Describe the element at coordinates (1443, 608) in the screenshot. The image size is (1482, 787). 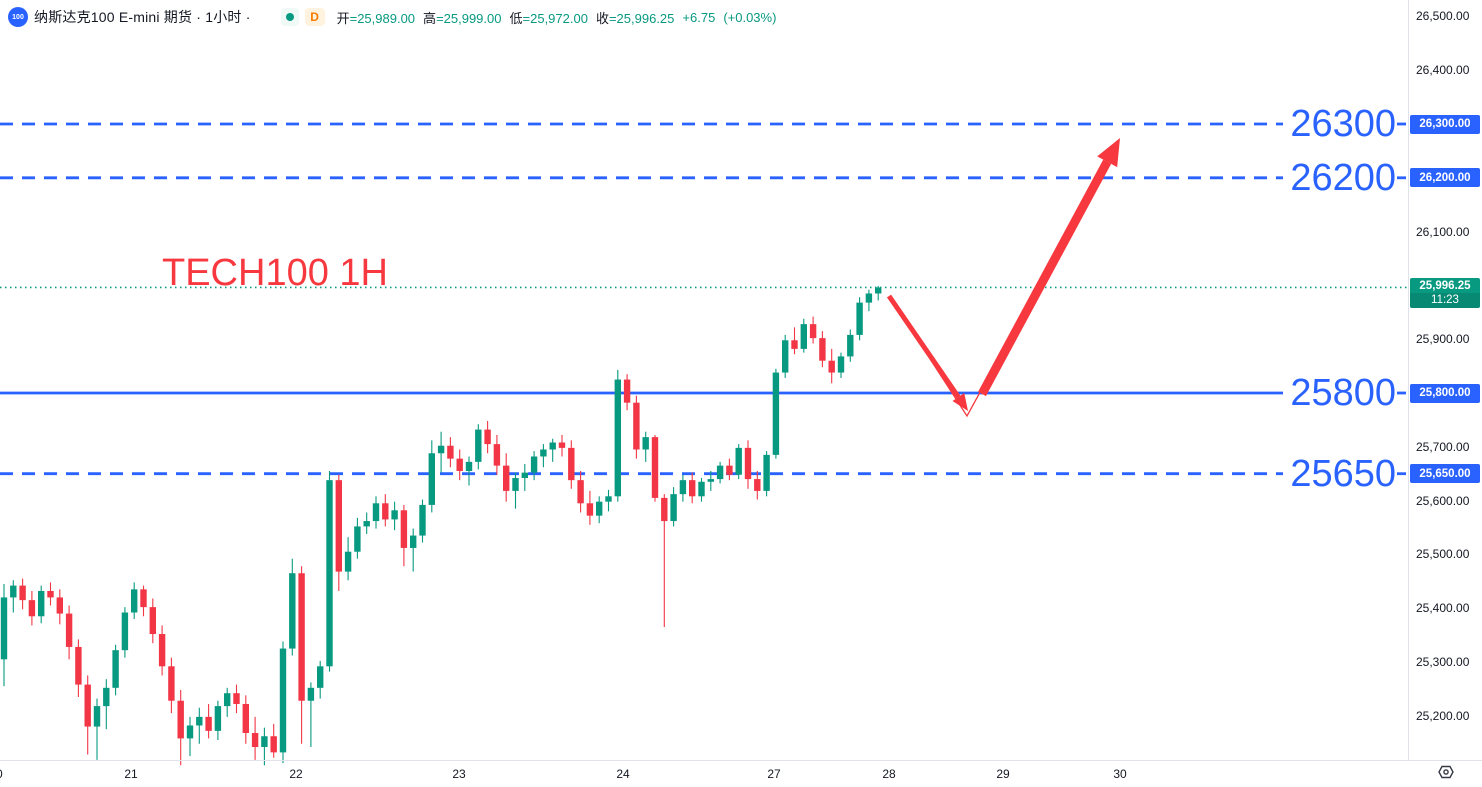
I see `price-tick-25400: 25,400.00` at that location.